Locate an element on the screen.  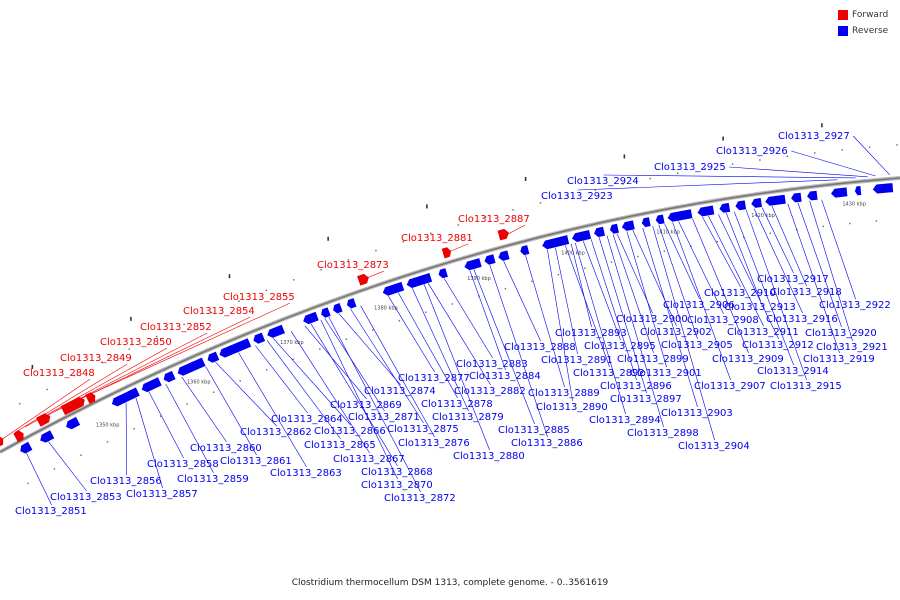
gene-label: Clo1313_2924 is located at coordinates (603, 181).